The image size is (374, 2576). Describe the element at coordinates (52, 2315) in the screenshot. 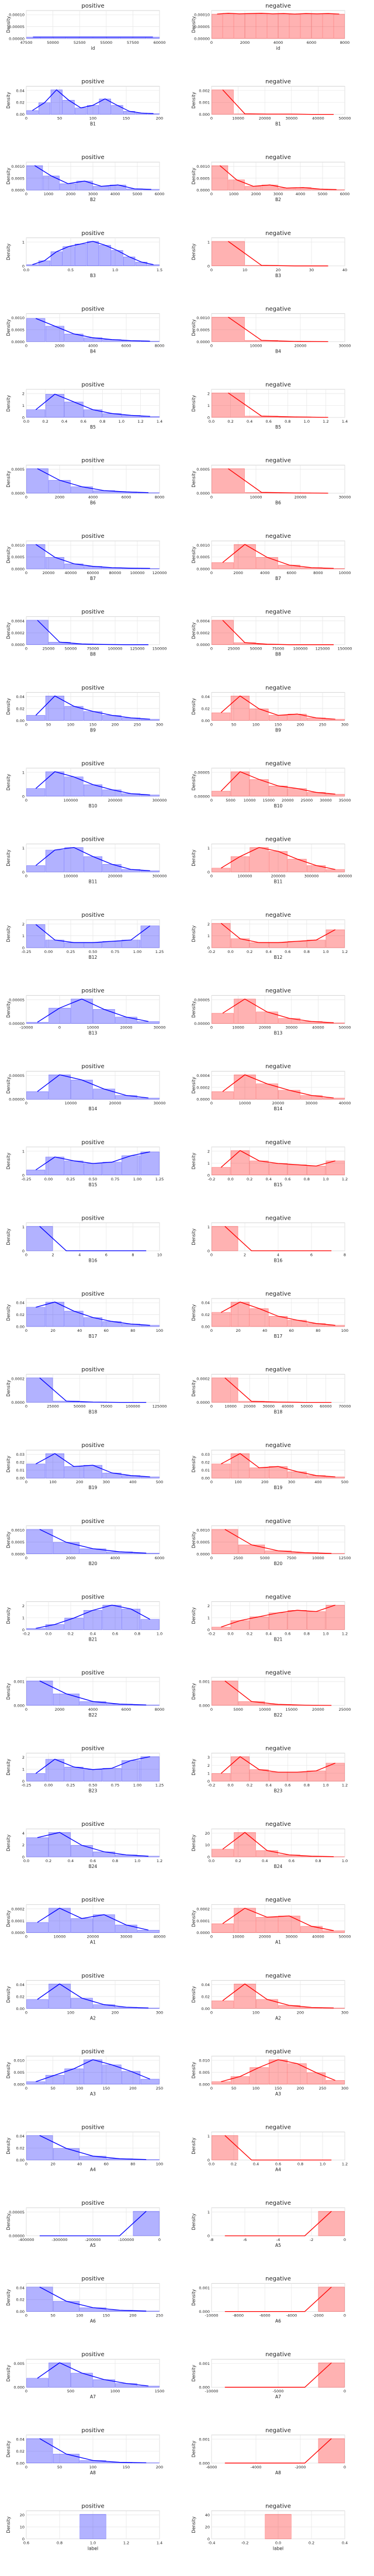

I see `x-tick-label: 50` at that location.